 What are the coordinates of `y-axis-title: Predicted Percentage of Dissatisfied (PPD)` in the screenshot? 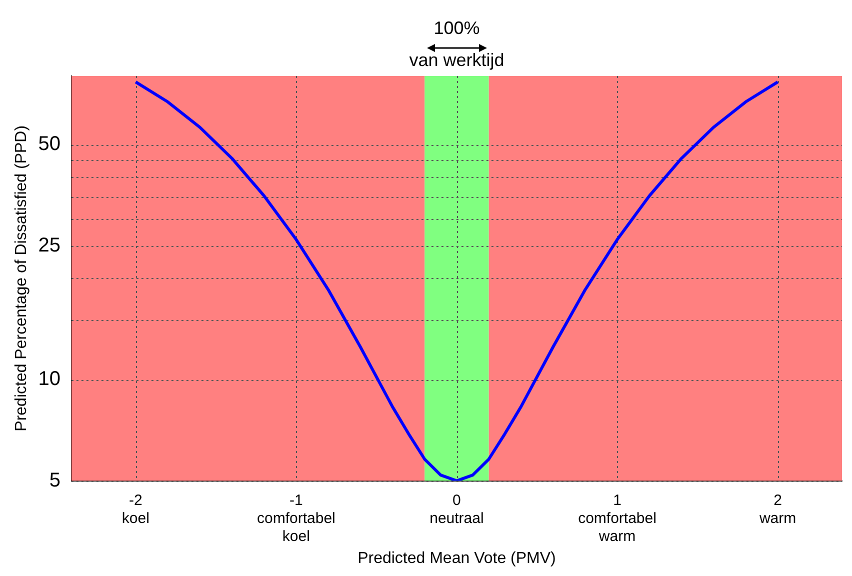 It's located at (21, 278).